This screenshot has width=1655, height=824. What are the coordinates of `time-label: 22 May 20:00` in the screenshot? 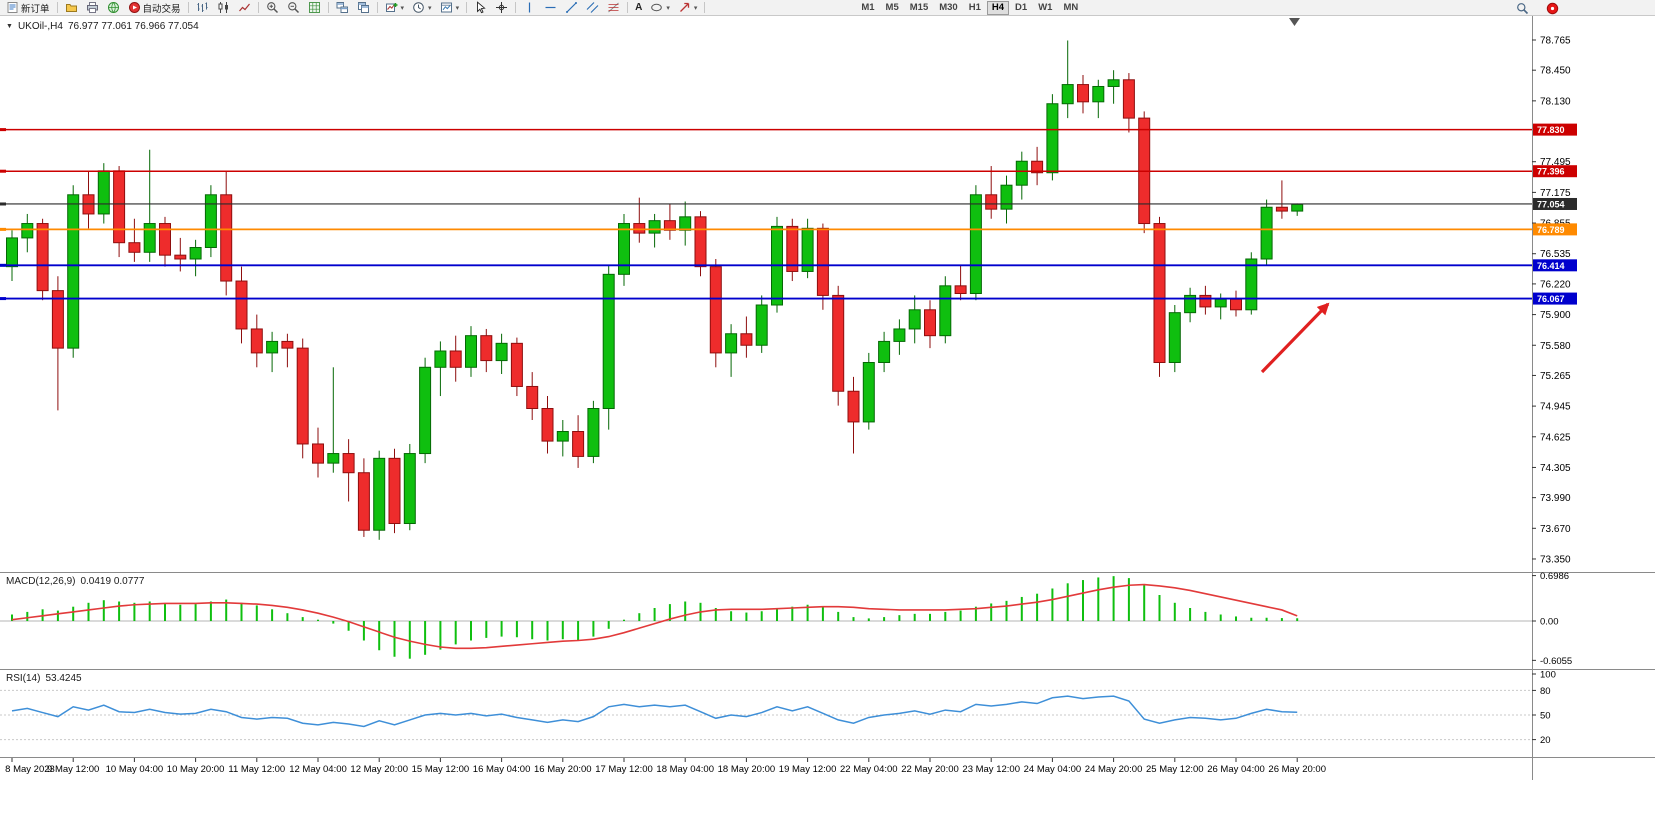 It's located at (930, 769).